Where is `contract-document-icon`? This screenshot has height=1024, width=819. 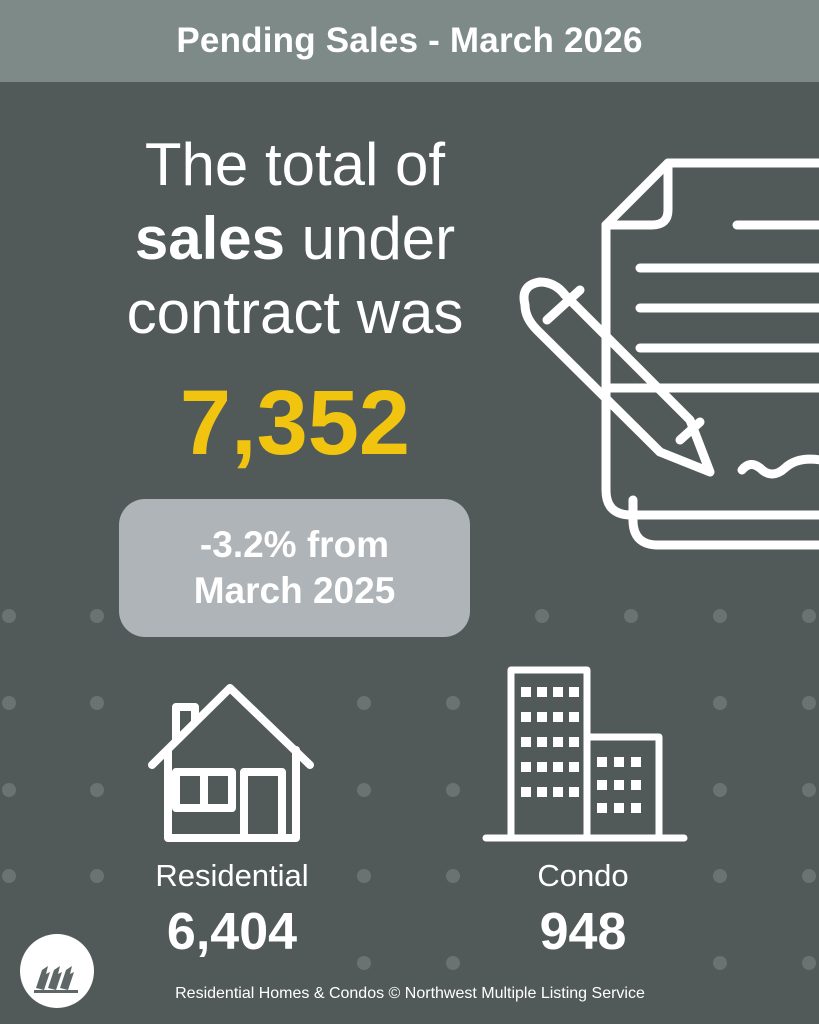
contract-document-icon is located at coordinates (669, 354).